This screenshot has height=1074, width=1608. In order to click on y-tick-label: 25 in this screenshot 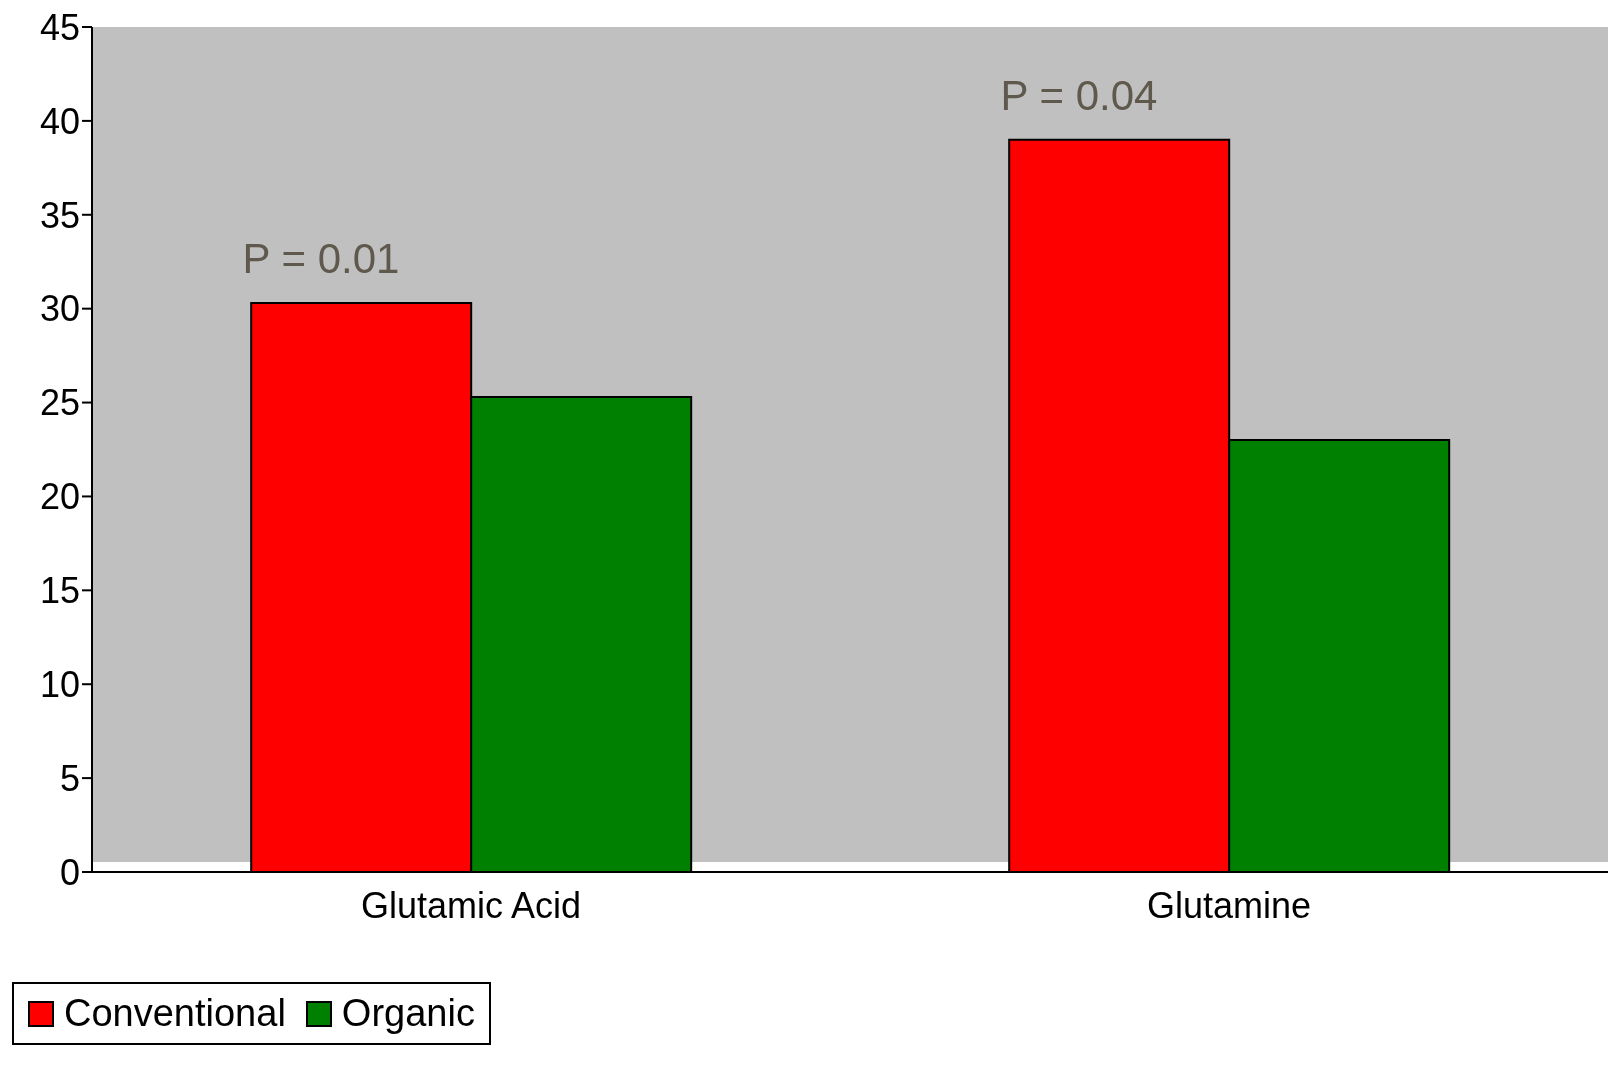, I will do `click(59, 403)`.